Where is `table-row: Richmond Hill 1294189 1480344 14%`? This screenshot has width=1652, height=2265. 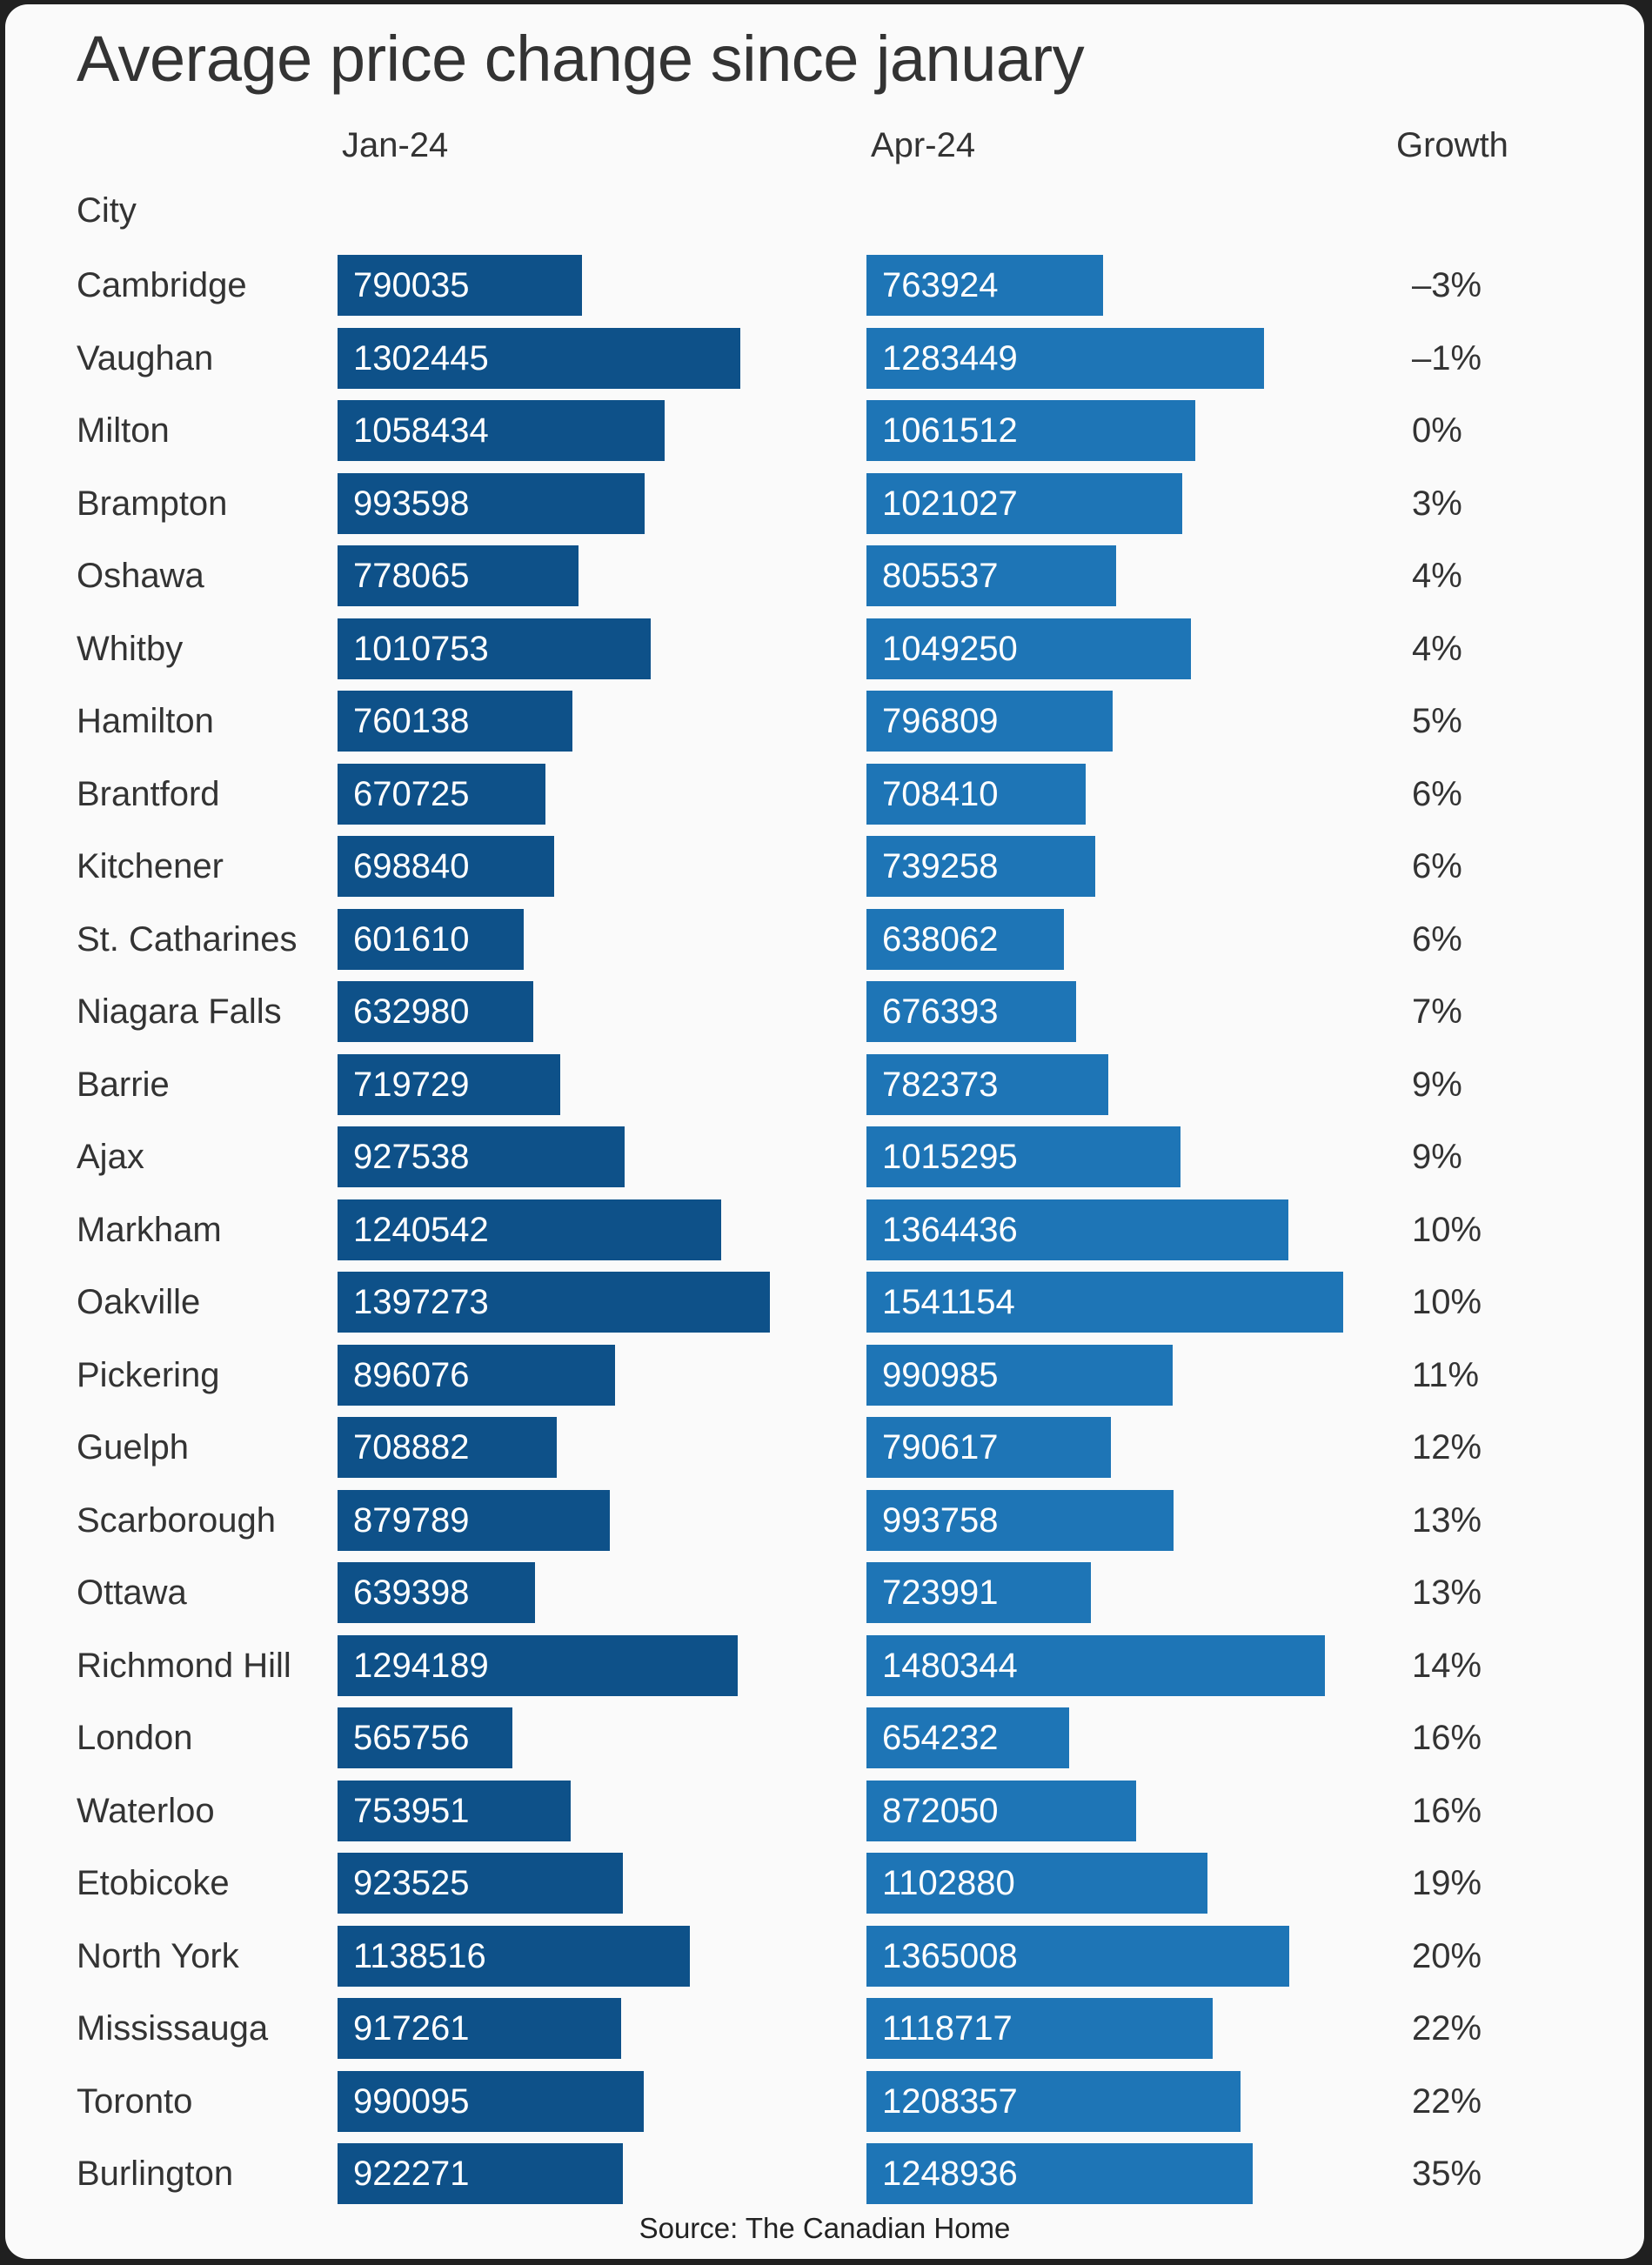
table-row: Richmond Hill 1294189 1480344 14% is located at coordinates (824, 1665).